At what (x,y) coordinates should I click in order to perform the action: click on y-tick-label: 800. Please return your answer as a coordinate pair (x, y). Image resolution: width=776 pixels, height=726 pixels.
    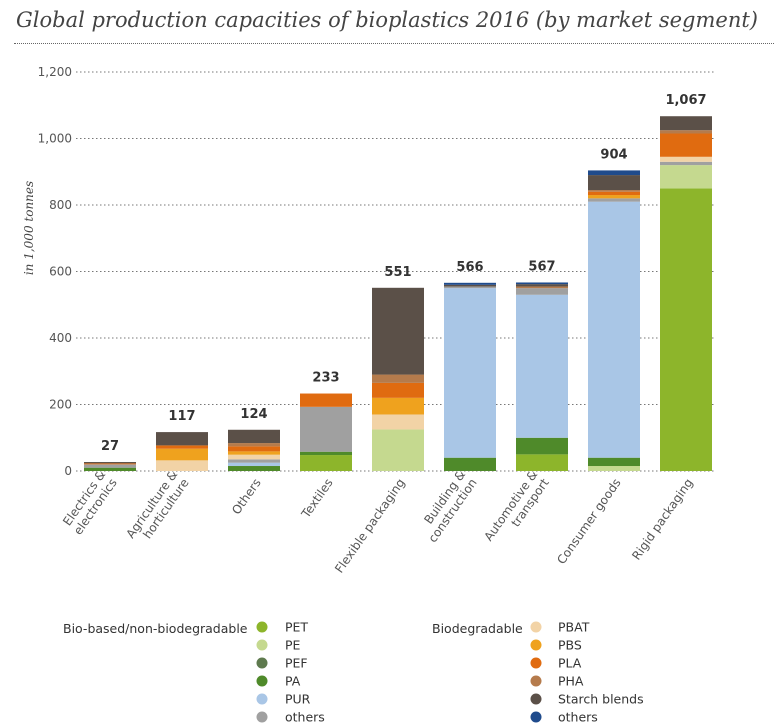
    Looking at the image, I should click on (60, 205).